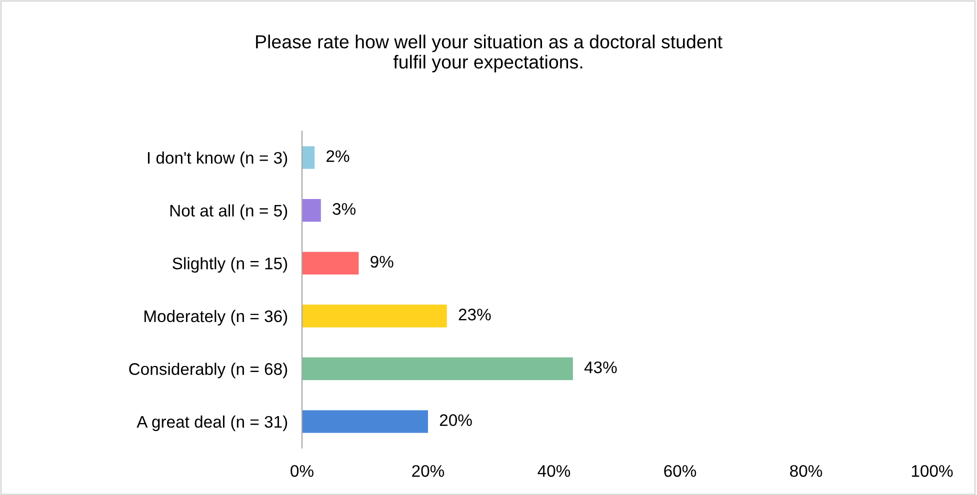 This screenshot has width=977, height=495. Describe the element at coordinates (344, 209) in the screenshot. I see `data-label: 3%` at that location.